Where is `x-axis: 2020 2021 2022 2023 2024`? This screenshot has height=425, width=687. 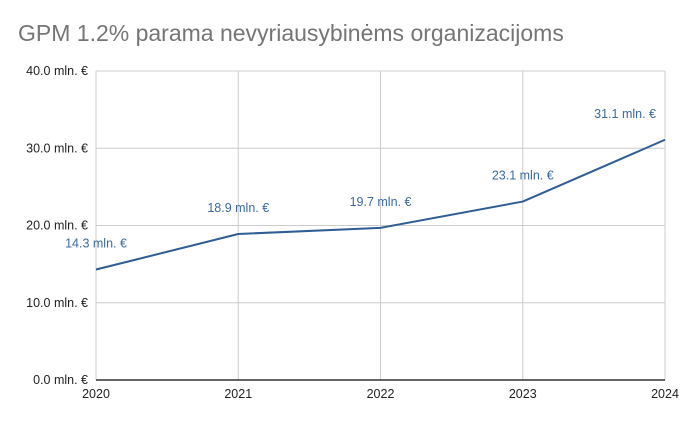
x-axis: 2020 2021 2022 2023 2024 is located at coordinates (380, 394).